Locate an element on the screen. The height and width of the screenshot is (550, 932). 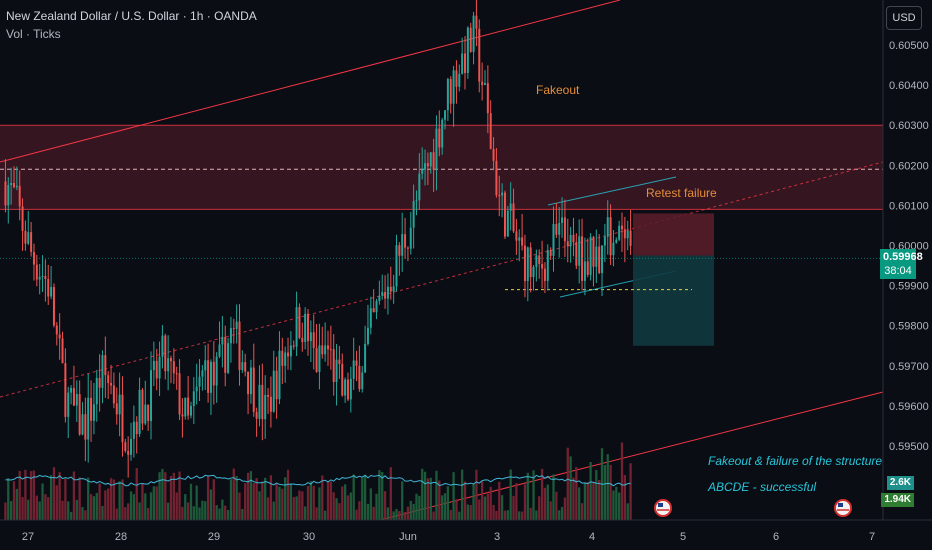
us-flag-canton is located at coordinates (840, 505).